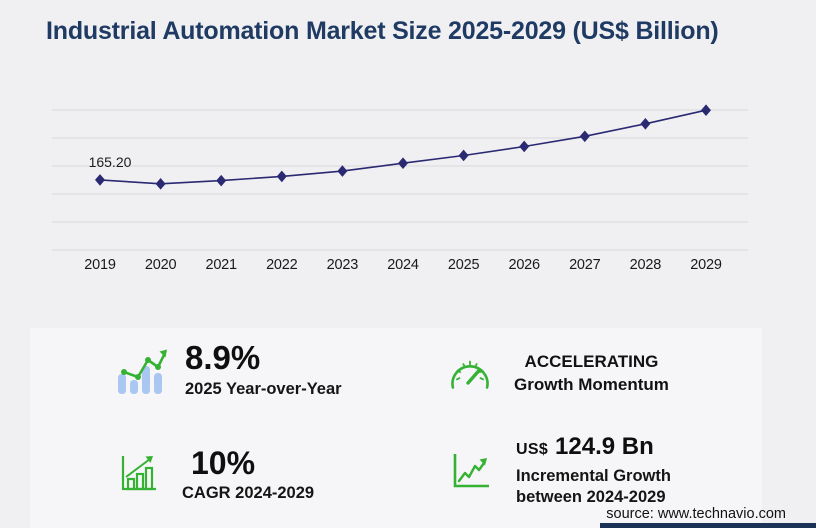  Describe the element at coordinates (591, 496) in the screenshot. I see `incremental-growth-label-line2: between 2024-2029` at that location.